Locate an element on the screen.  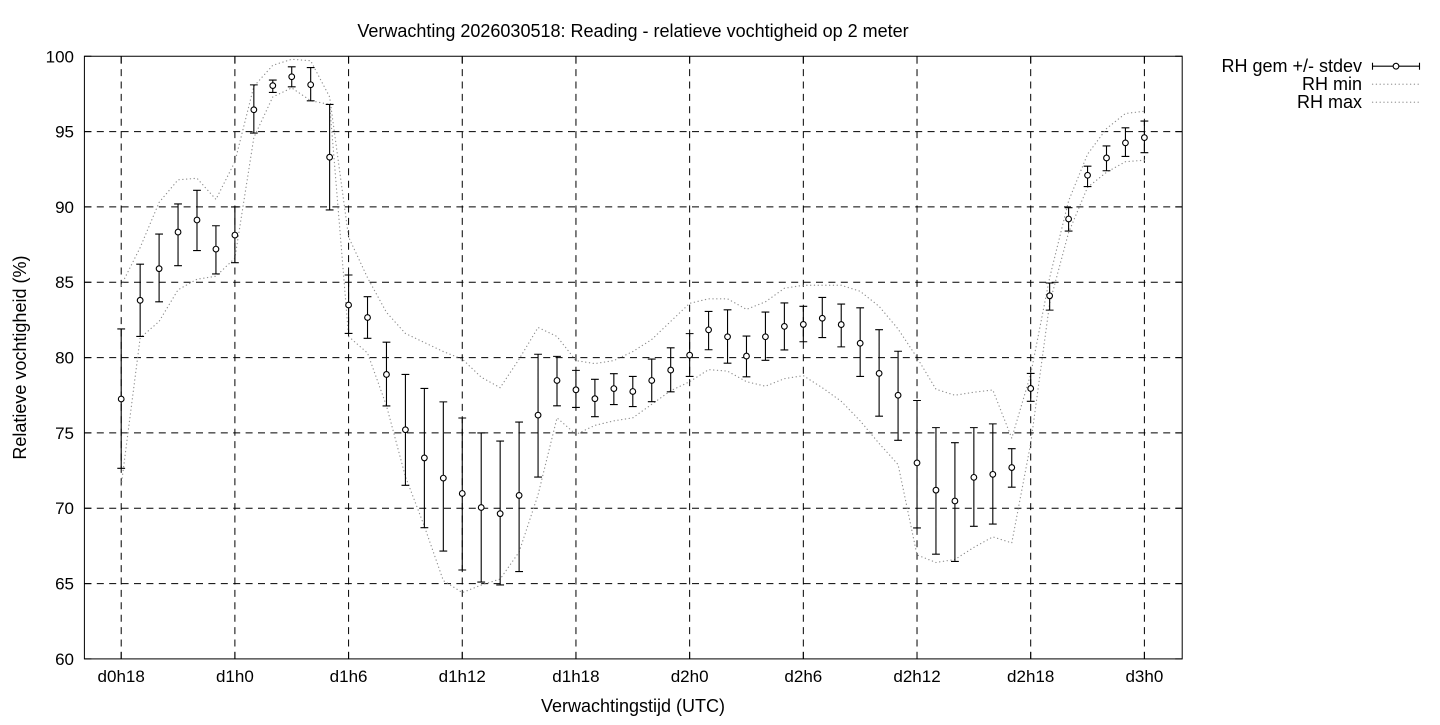
svg-text: 95 is located at coordinates (64, 132).